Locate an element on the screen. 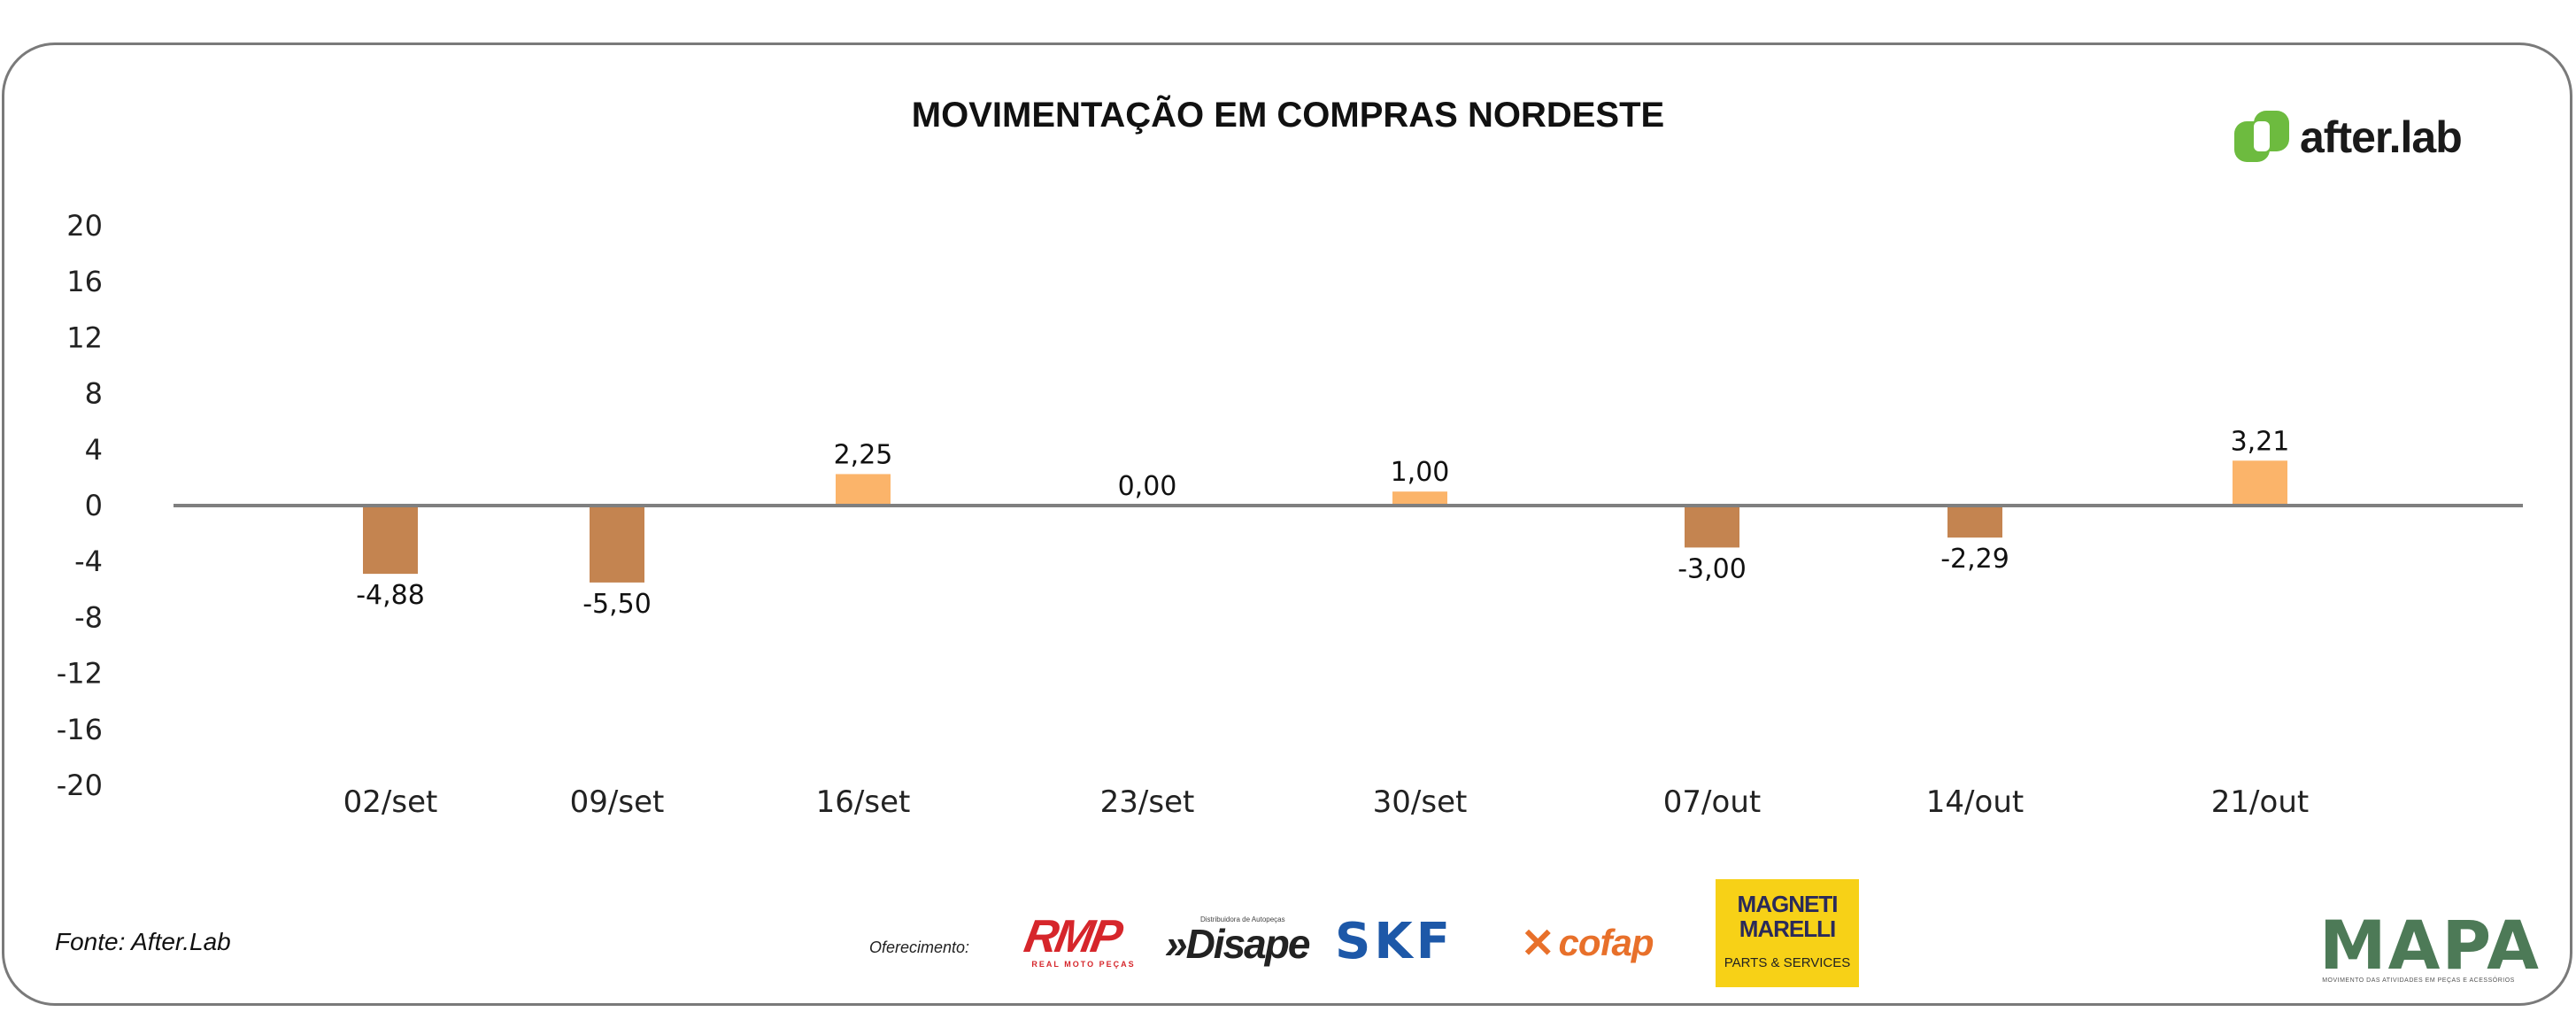 The width and height of the screenshot is (2576, 1012). y-tick-label: 4 is located at coordinates (94, 450).